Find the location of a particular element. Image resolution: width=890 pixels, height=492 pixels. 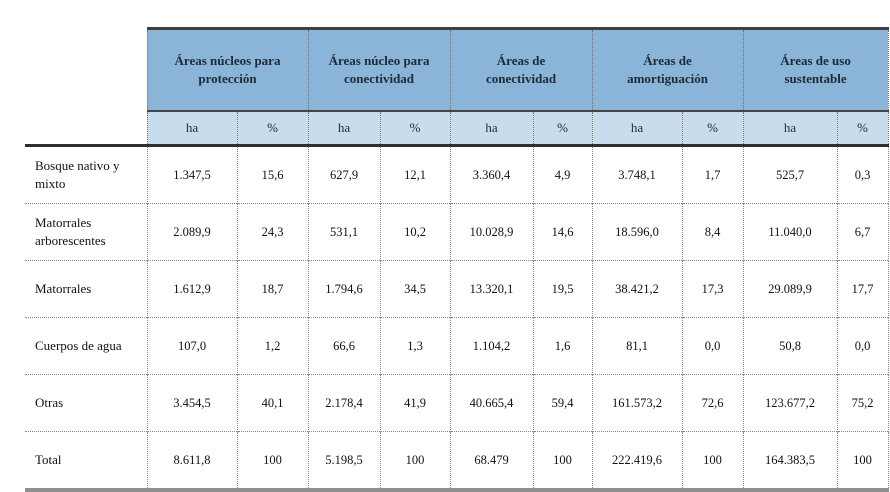

cell: 18.596,0 is located at coordinates (637, 232).